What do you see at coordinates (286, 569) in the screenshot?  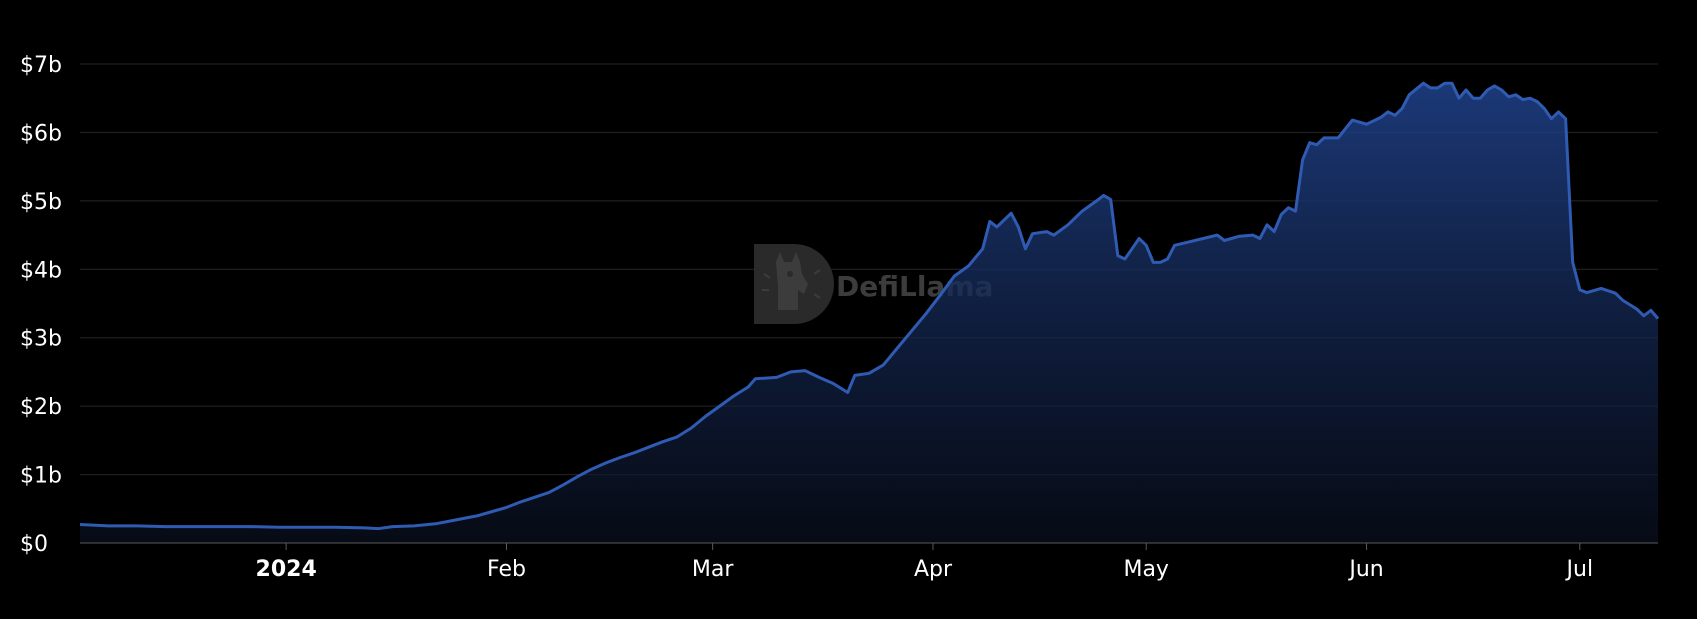 I see `x-tick-label: 2024` at bounding box center [286, 569].